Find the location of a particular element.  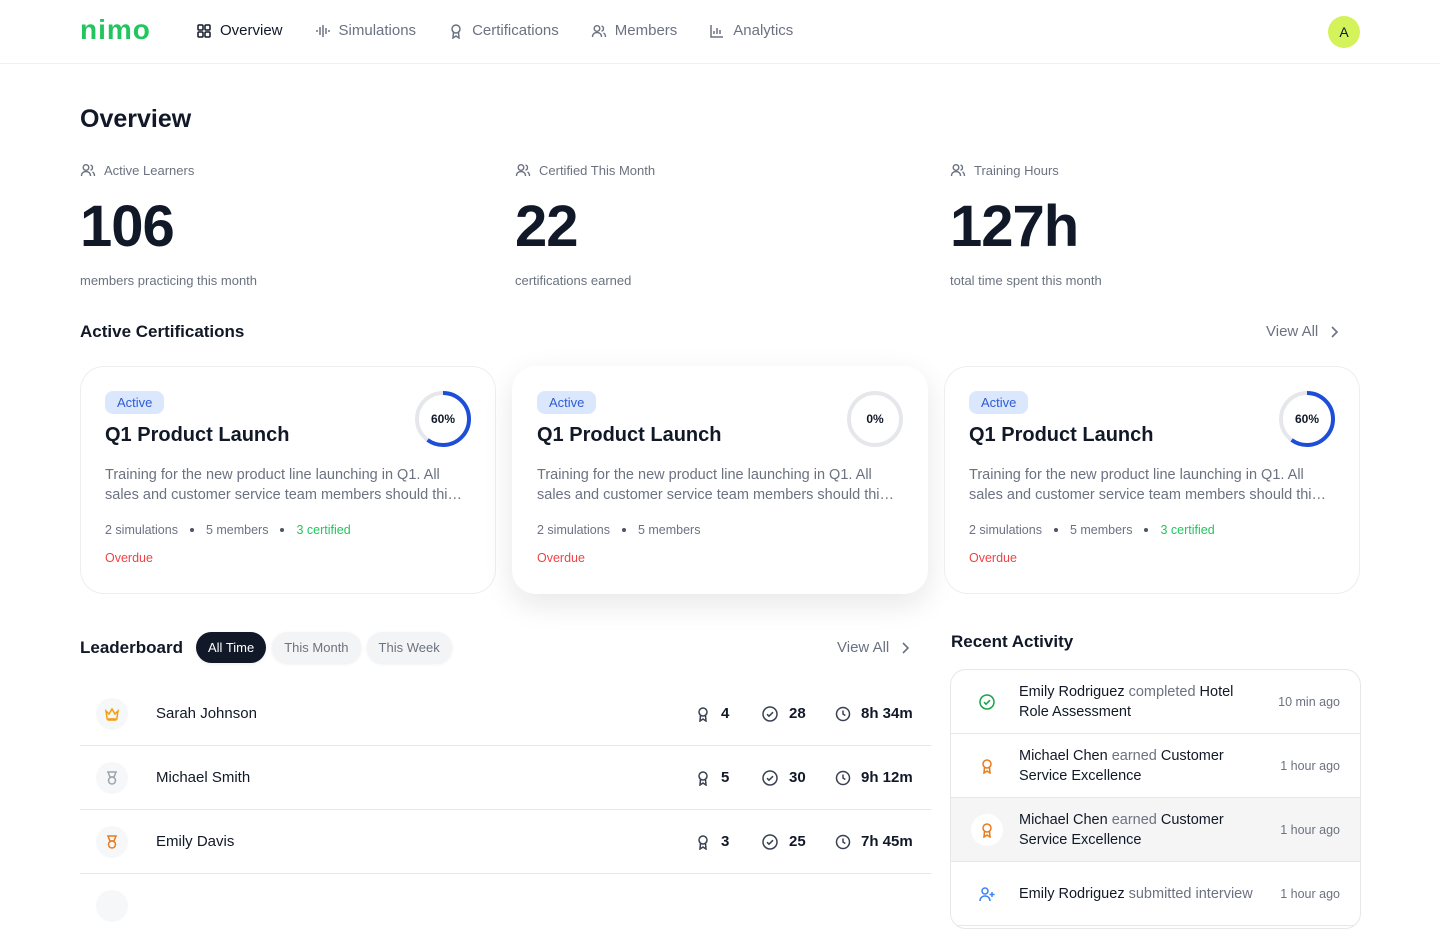

stat-certifications: 4 is located at coordinates (728, 713).